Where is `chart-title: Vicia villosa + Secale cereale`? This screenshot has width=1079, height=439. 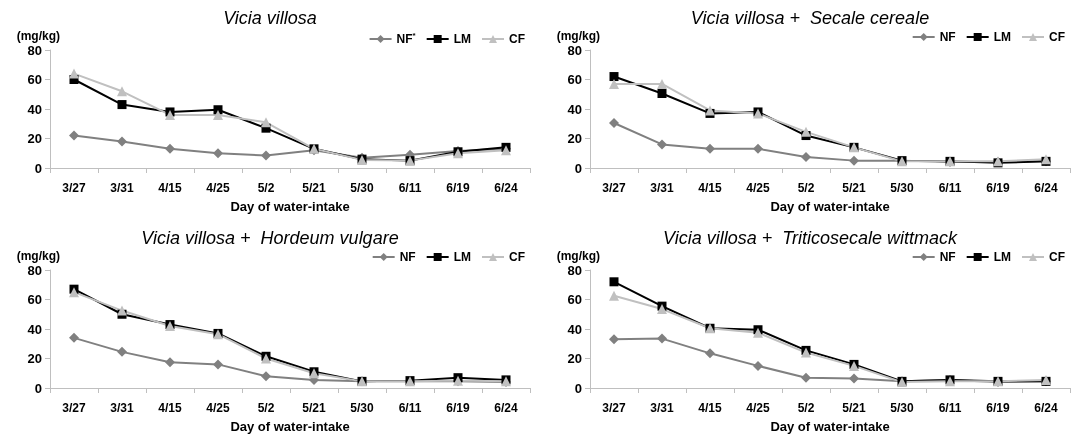
chart-title: Vicia villosa + Secale cereale is located at coordinates (809, 18).